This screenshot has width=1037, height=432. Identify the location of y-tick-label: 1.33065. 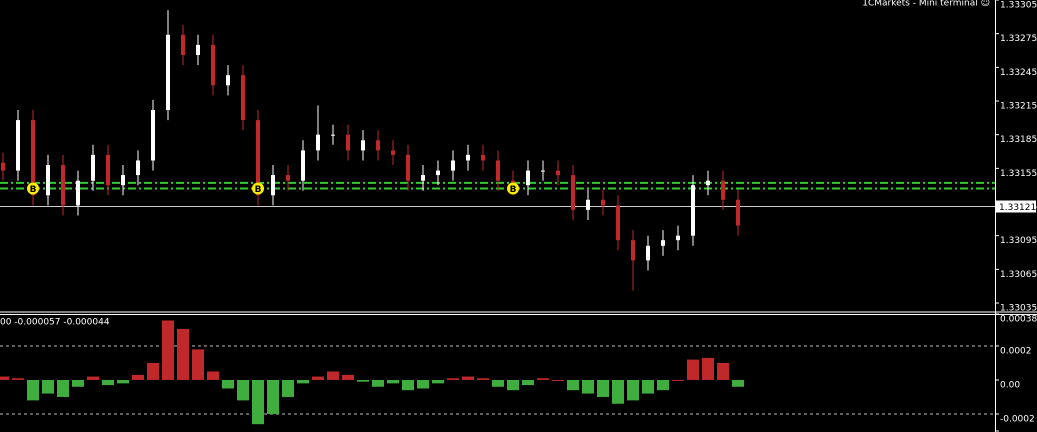
(1018, 275).